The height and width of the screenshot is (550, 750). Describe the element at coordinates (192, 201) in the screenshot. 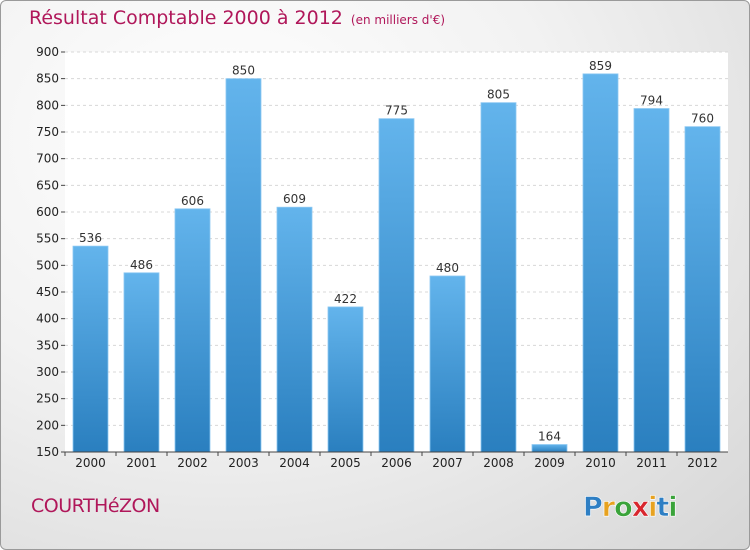

I see `data-label-2002: 606` at that location.